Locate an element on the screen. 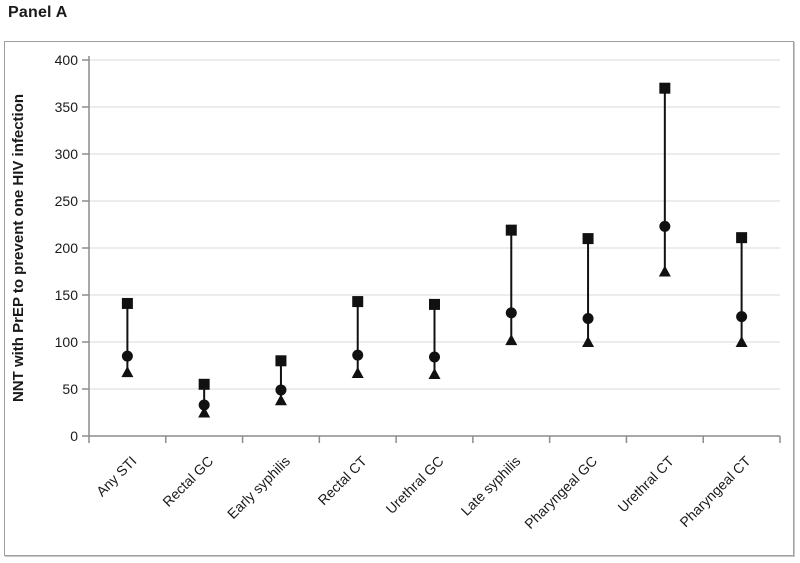 This screenshot has height=563, width=800. x-category-label: Any STI is located at coordinates (116, 476).